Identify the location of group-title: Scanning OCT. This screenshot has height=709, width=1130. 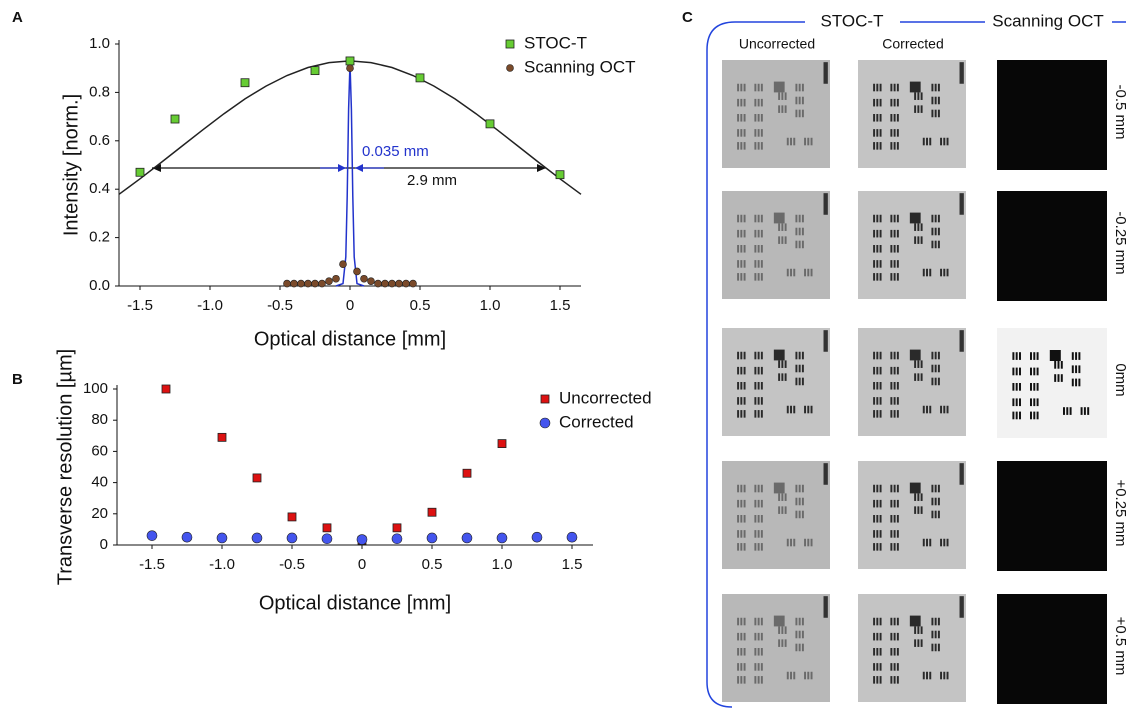
(1048, 20).